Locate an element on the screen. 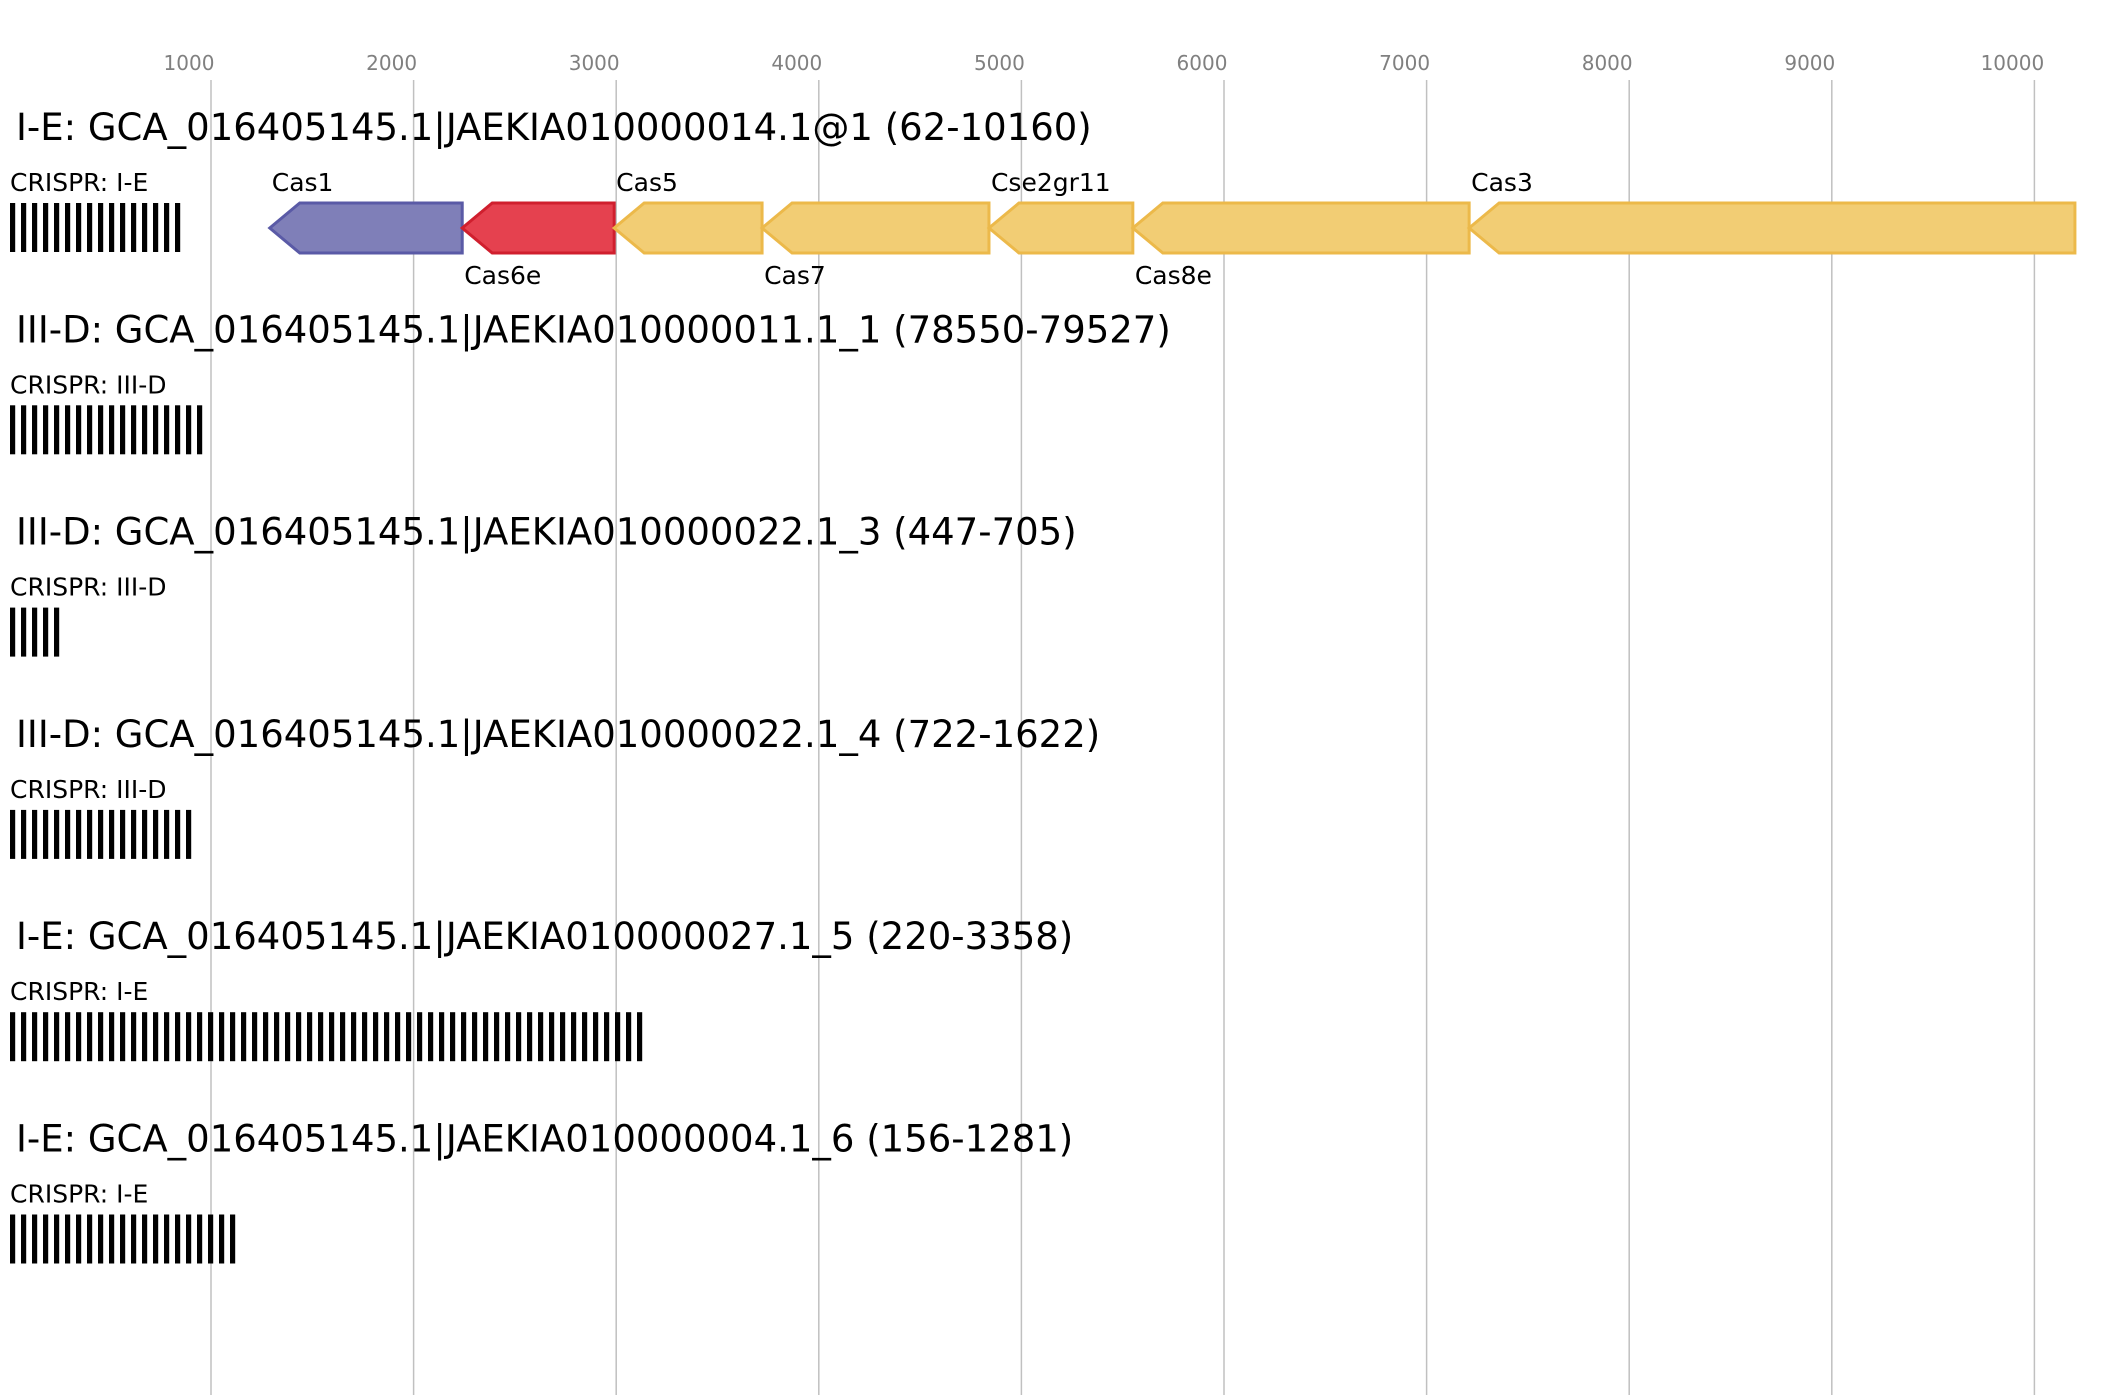 This screenshot has width=2120, height=1400. gene-label: Cas6e is located at coordinates (502, 275).